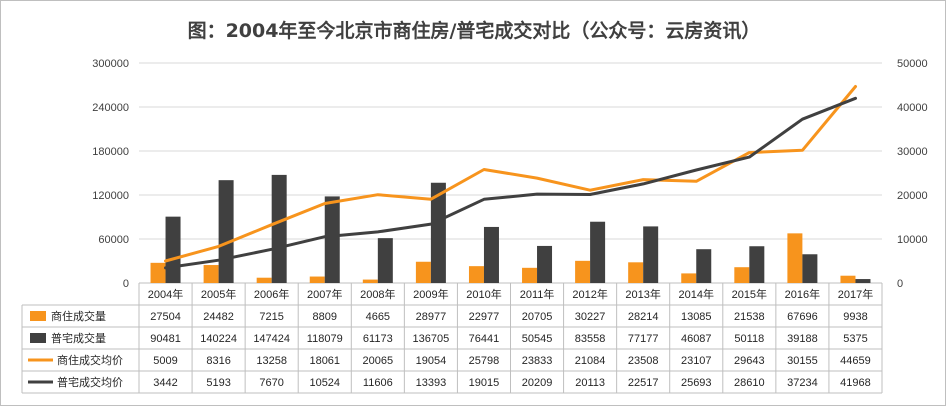 Image resolution: width=946 pixels, height=407 pixels. I want to click on table-cell: 61173, so click(378, 339).